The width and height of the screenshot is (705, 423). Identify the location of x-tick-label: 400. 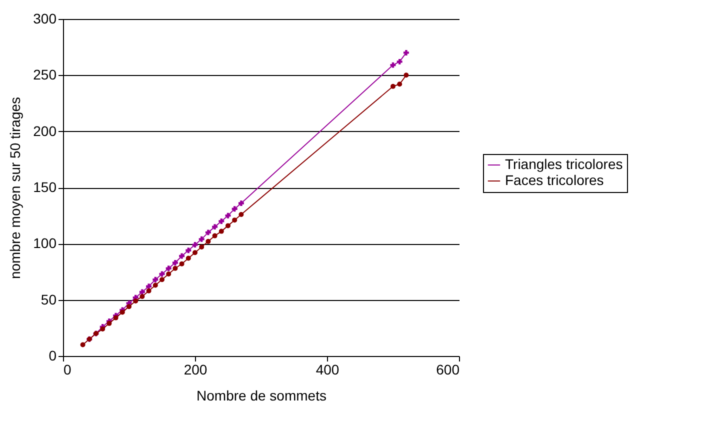
(328, 370).